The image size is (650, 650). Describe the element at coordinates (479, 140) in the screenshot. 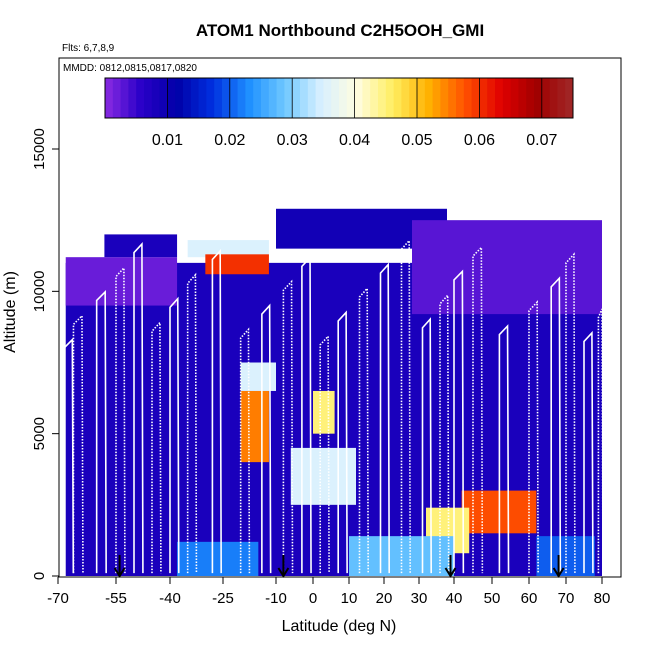

I see `colorbar-tick-label-5: 0.06` at that location.